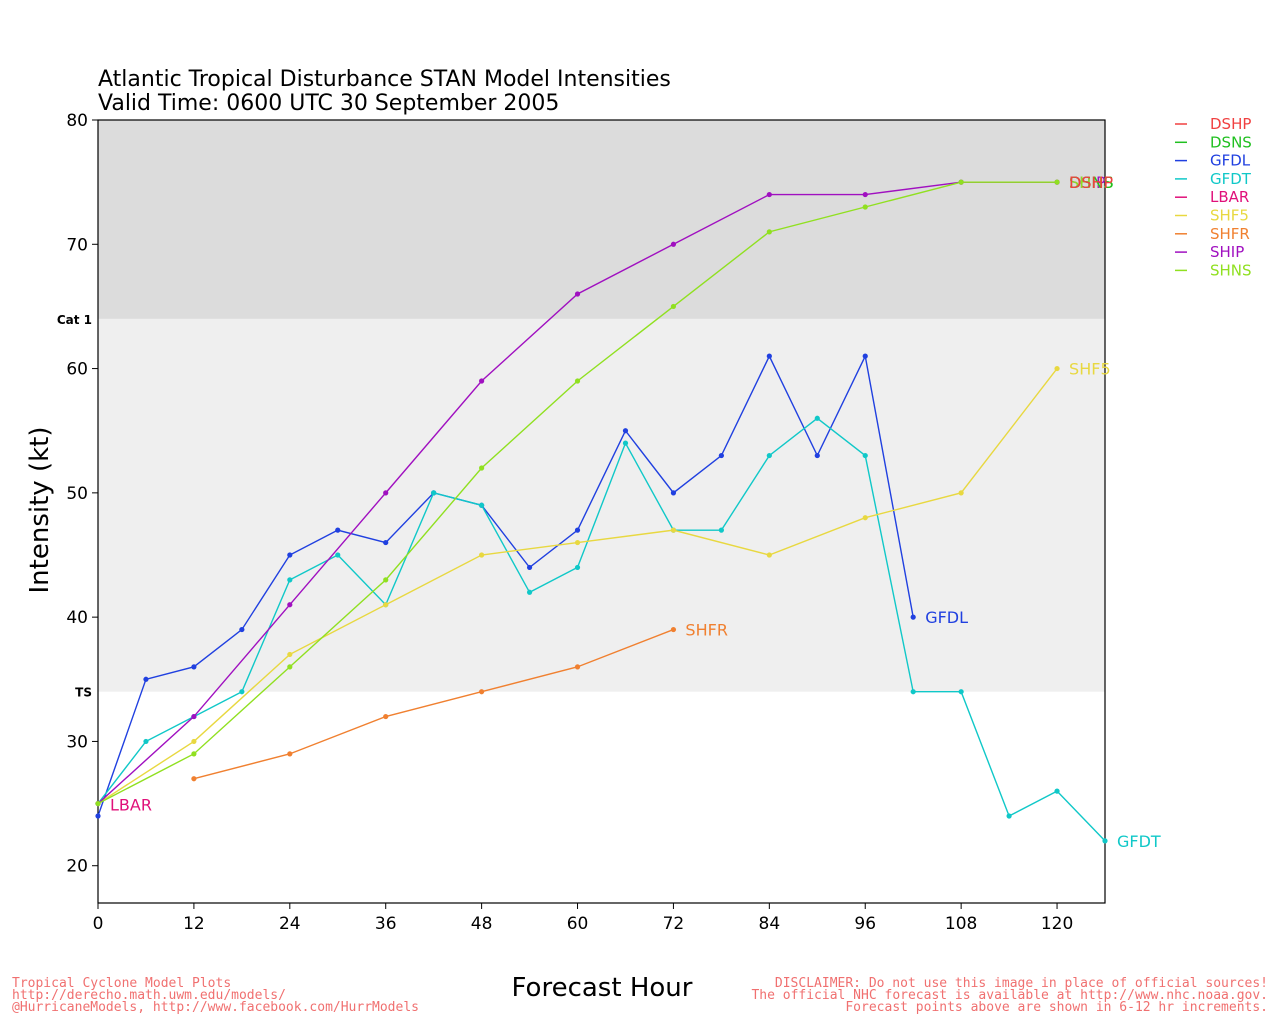  Describe the element at coordinates (1230, 124) in the screenshot. I see `legend-label: DSHP` at that location.